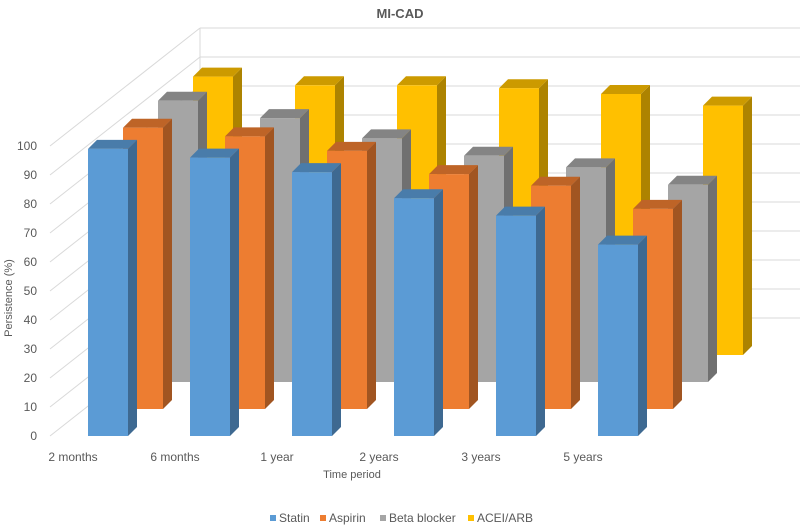 The height and width of the screenshot is (527, 800). I want to click on legend: Statin Aspirin Beta blocker ACEI/ARB, so click(401, 518).